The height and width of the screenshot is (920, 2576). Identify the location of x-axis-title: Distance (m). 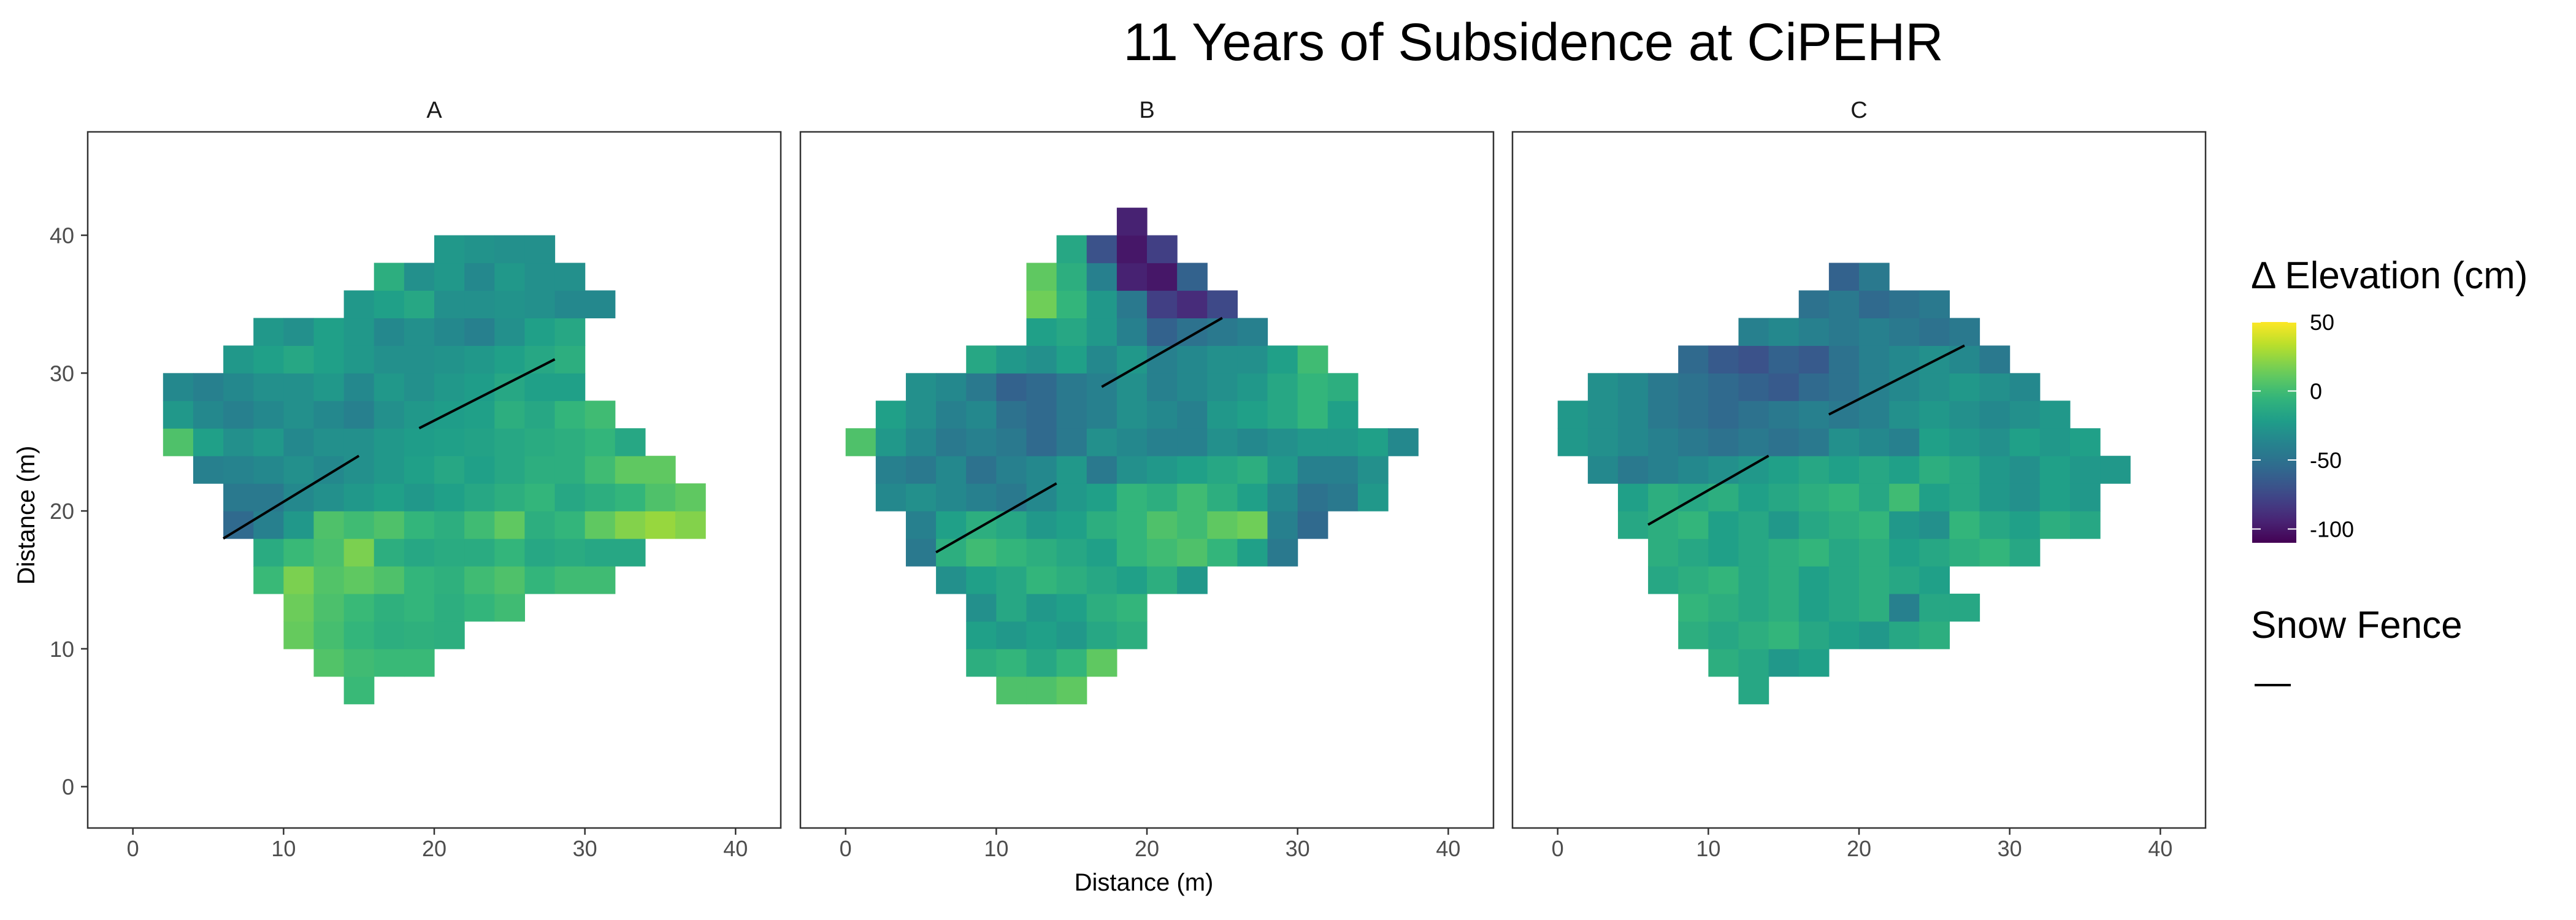
(1144, 882).